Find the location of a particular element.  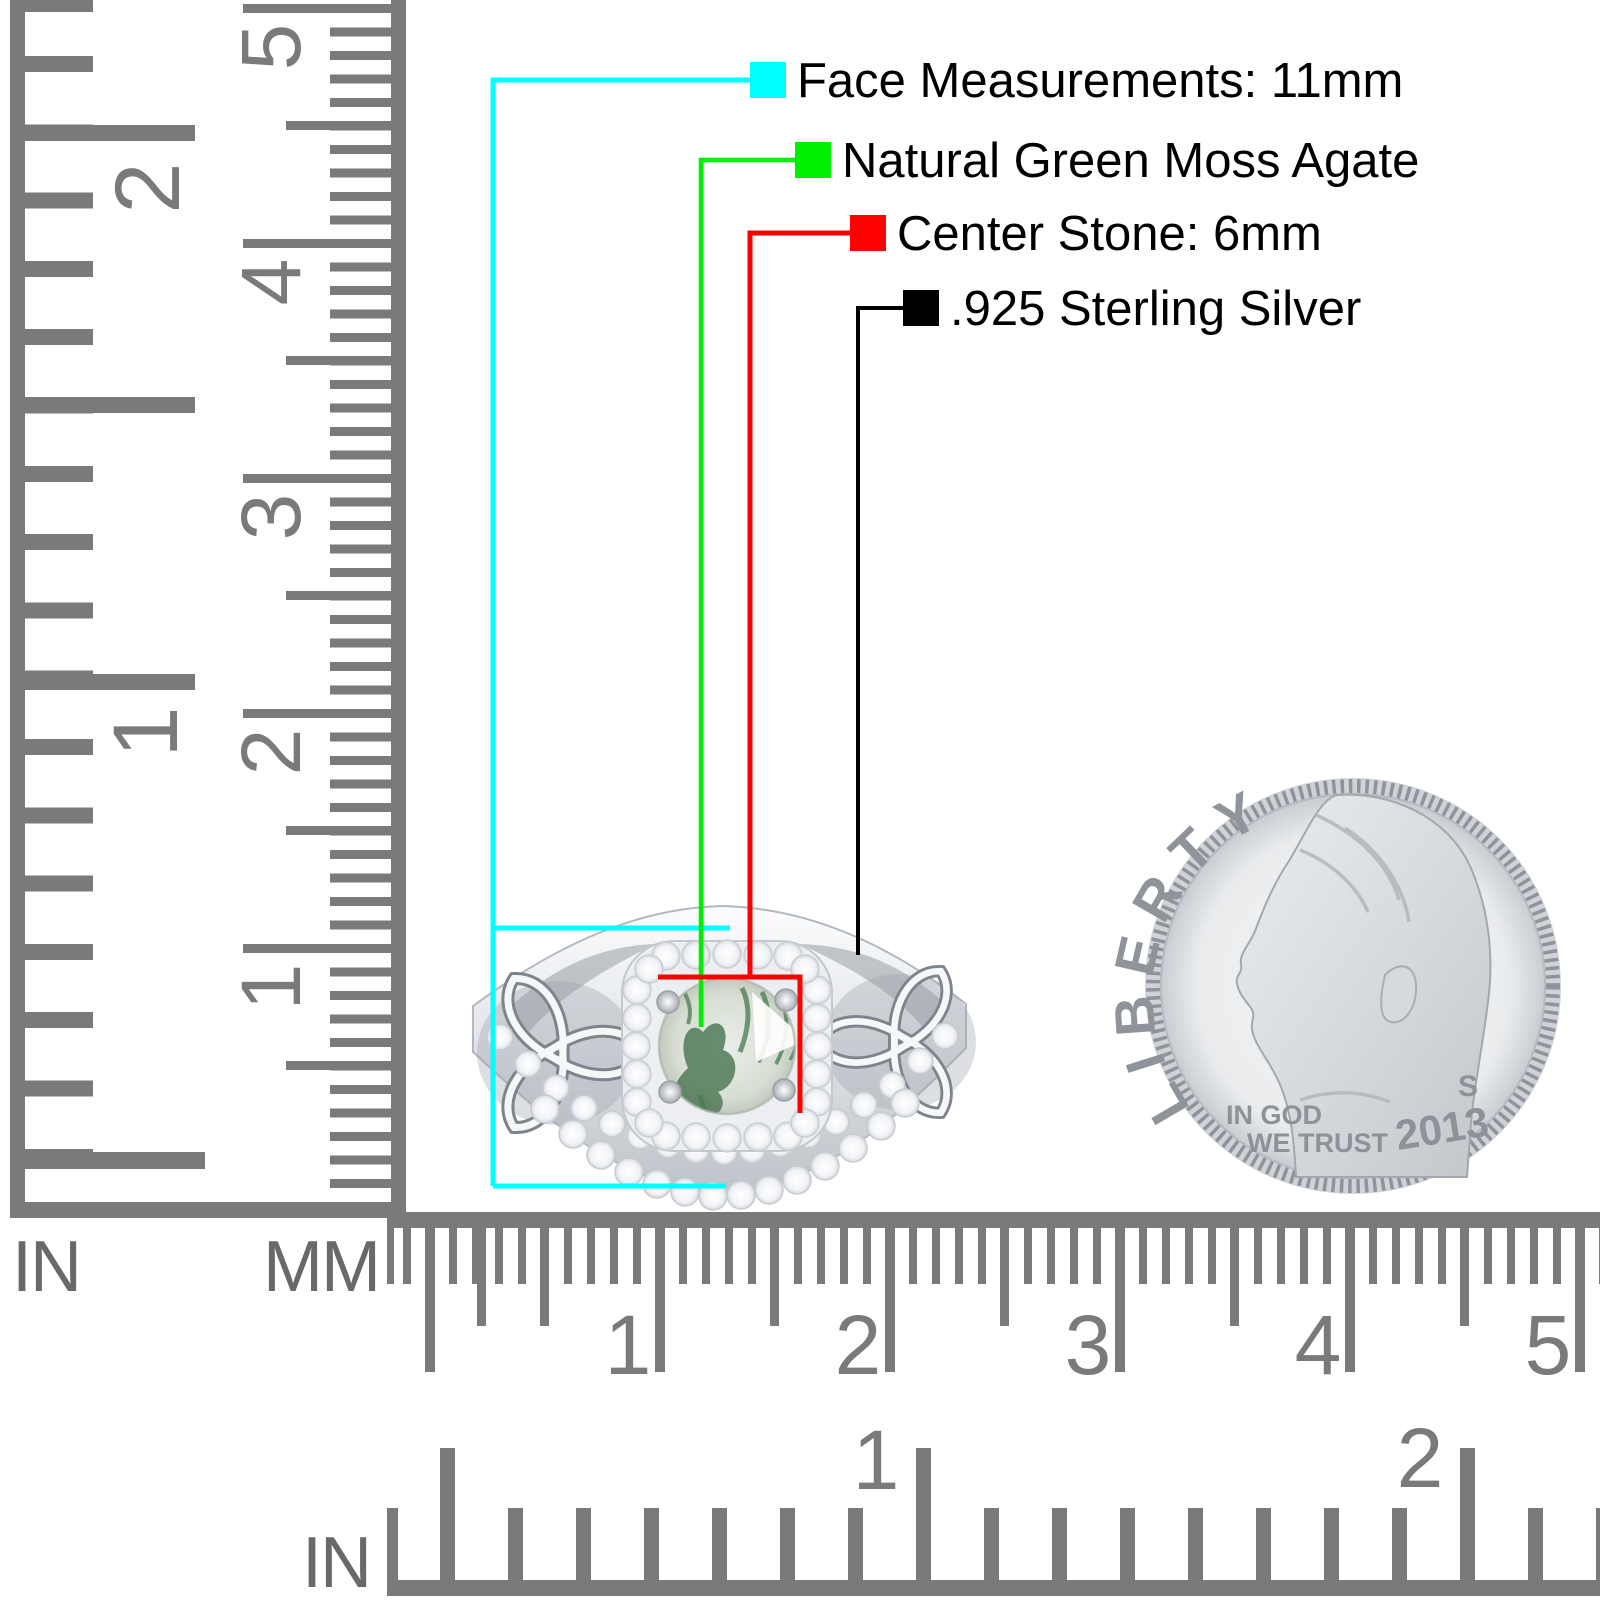

mm-ruler-edge is located at coordinates (398, 609).